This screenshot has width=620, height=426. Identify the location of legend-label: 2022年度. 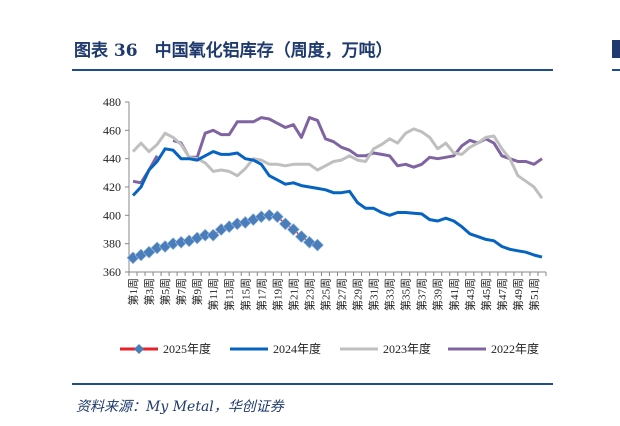
(515, 348).